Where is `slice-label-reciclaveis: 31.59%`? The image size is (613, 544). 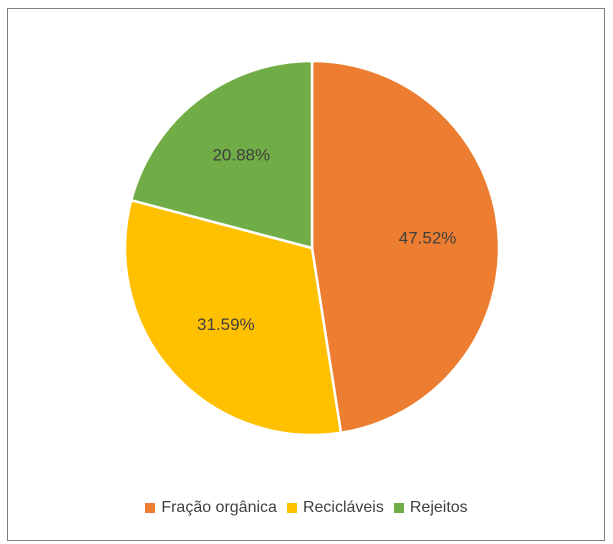 slice-label-reciclaveis: 31.59% is located at coordinates (226, 324).